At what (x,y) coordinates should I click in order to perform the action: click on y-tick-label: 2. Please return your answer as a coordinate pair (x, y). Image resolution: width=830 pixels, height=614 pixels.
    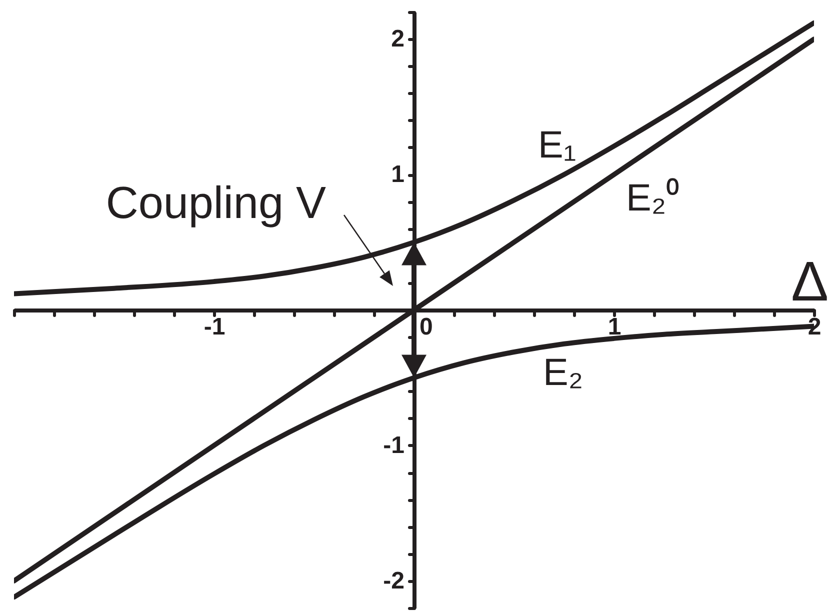
    Looking at the image, I should click on (397, 39).